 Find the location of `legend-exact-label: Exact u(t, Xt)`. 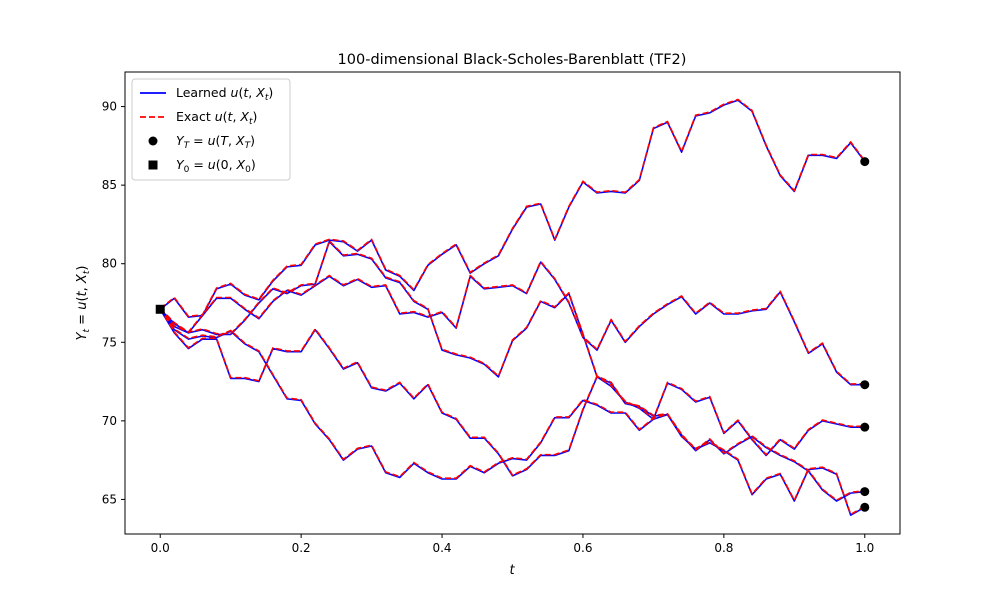

legend-exact-label: Exact u(t, Xt) is located at coordinates (216, 118).